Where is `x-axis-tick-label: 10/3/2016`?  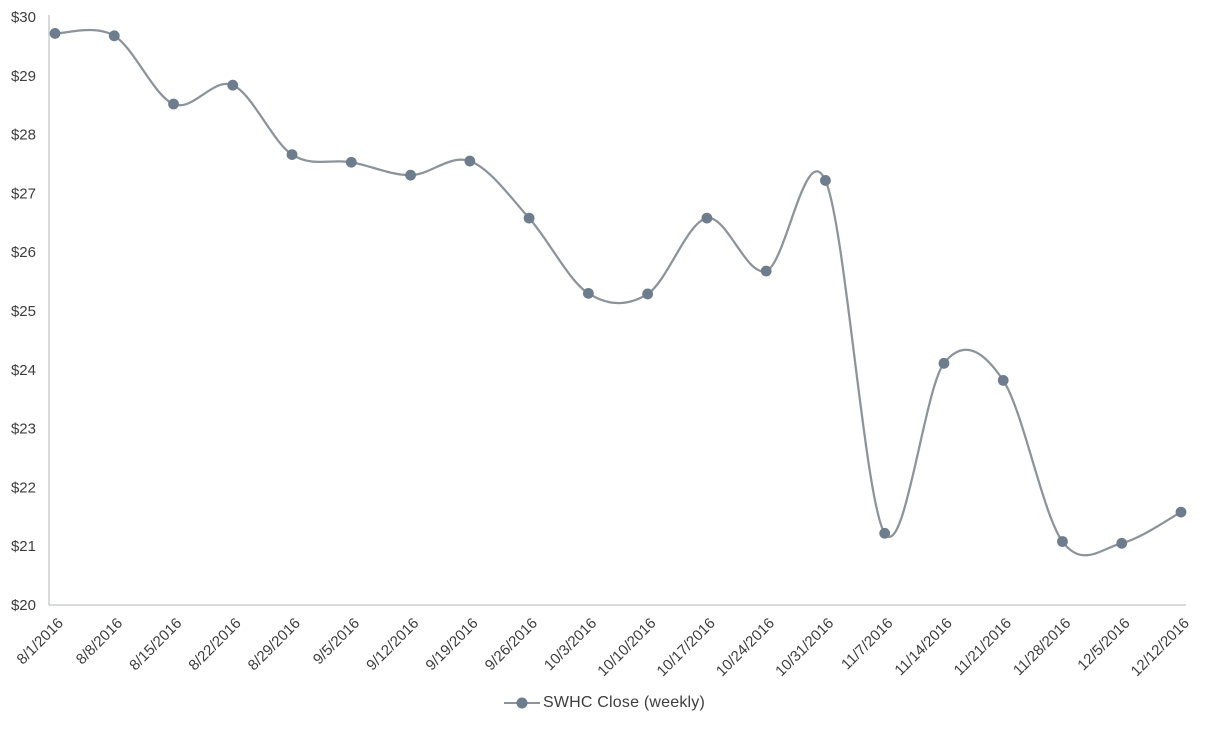 x-axis-tick-label: 10/3/2016 is located at coordinates (570, 644).